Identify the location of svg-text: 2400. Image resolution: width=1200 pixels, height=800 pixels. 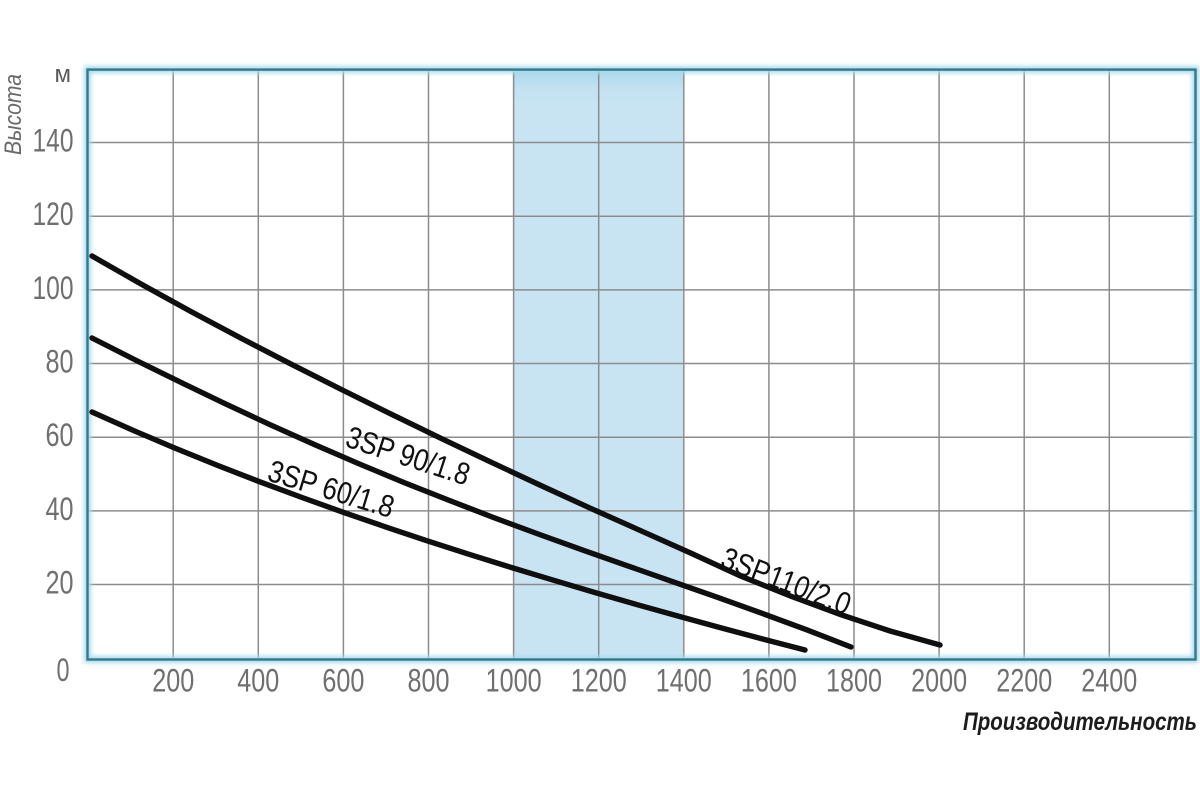
(1109, 680).